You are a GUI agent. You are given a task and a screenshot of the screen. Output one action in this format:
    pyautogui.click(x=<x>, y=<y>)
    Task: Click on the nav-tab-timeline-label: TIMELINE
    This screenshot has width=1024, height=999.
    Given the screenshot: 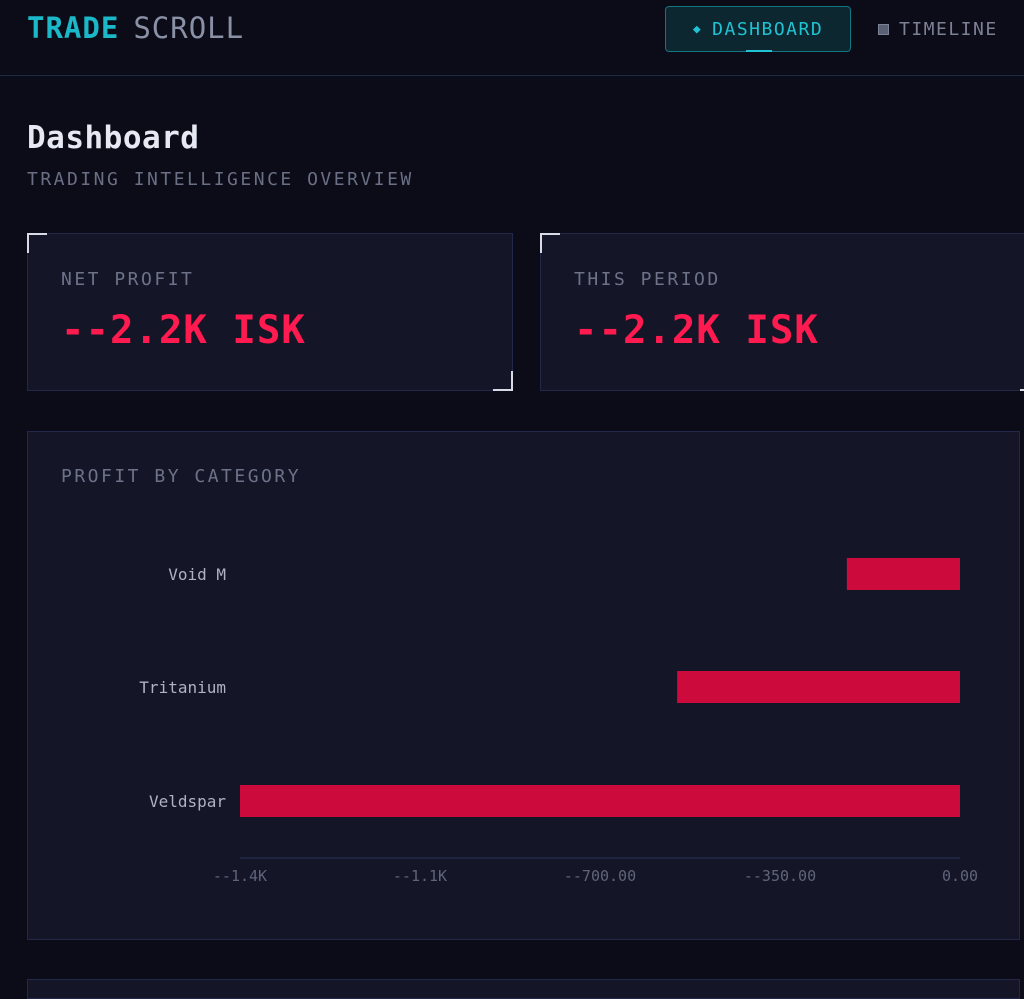 What is the action you would take?
    pyautogui.click(x=948, y=29)
    